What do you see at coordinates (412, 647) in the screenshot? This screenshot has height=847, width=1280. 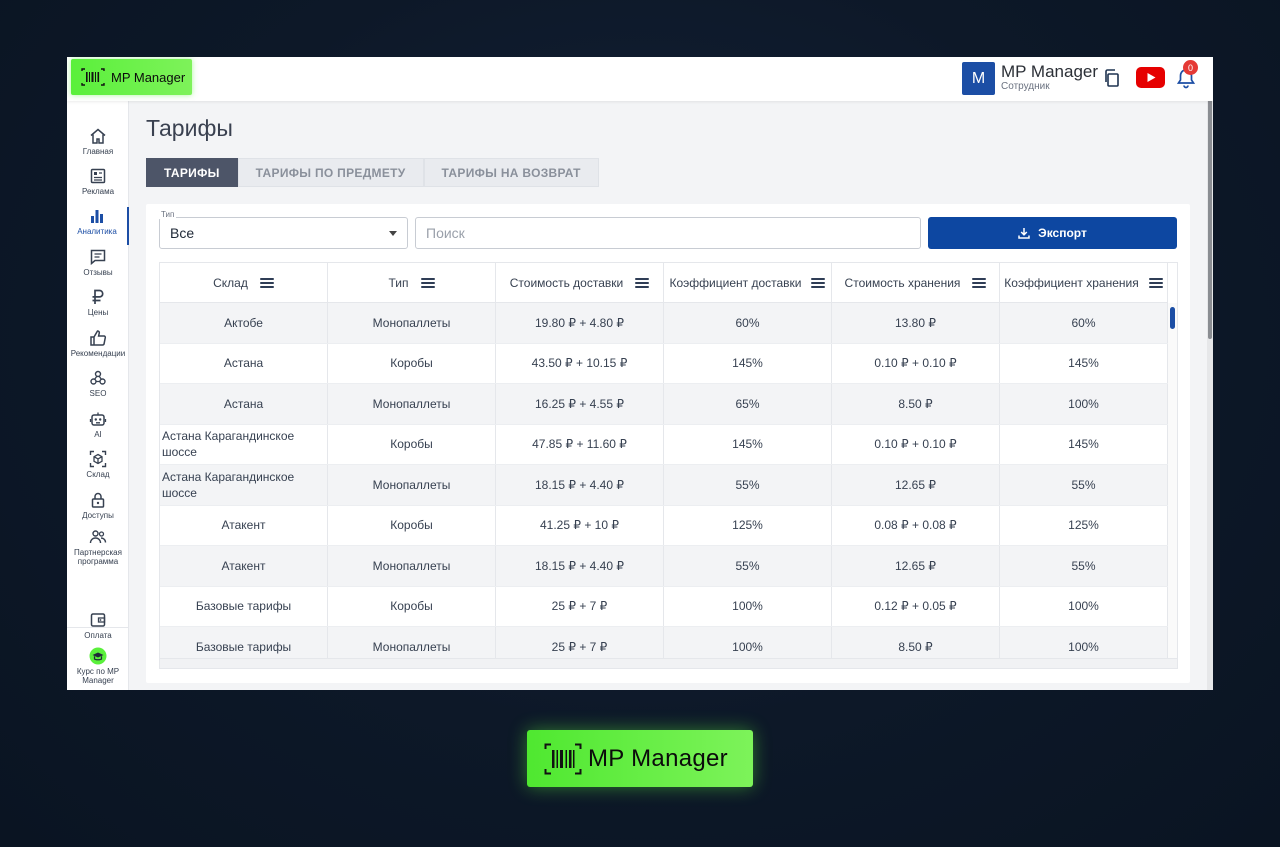 I see `table-cell: Монопаллеты` at bounding box center [412, 647].